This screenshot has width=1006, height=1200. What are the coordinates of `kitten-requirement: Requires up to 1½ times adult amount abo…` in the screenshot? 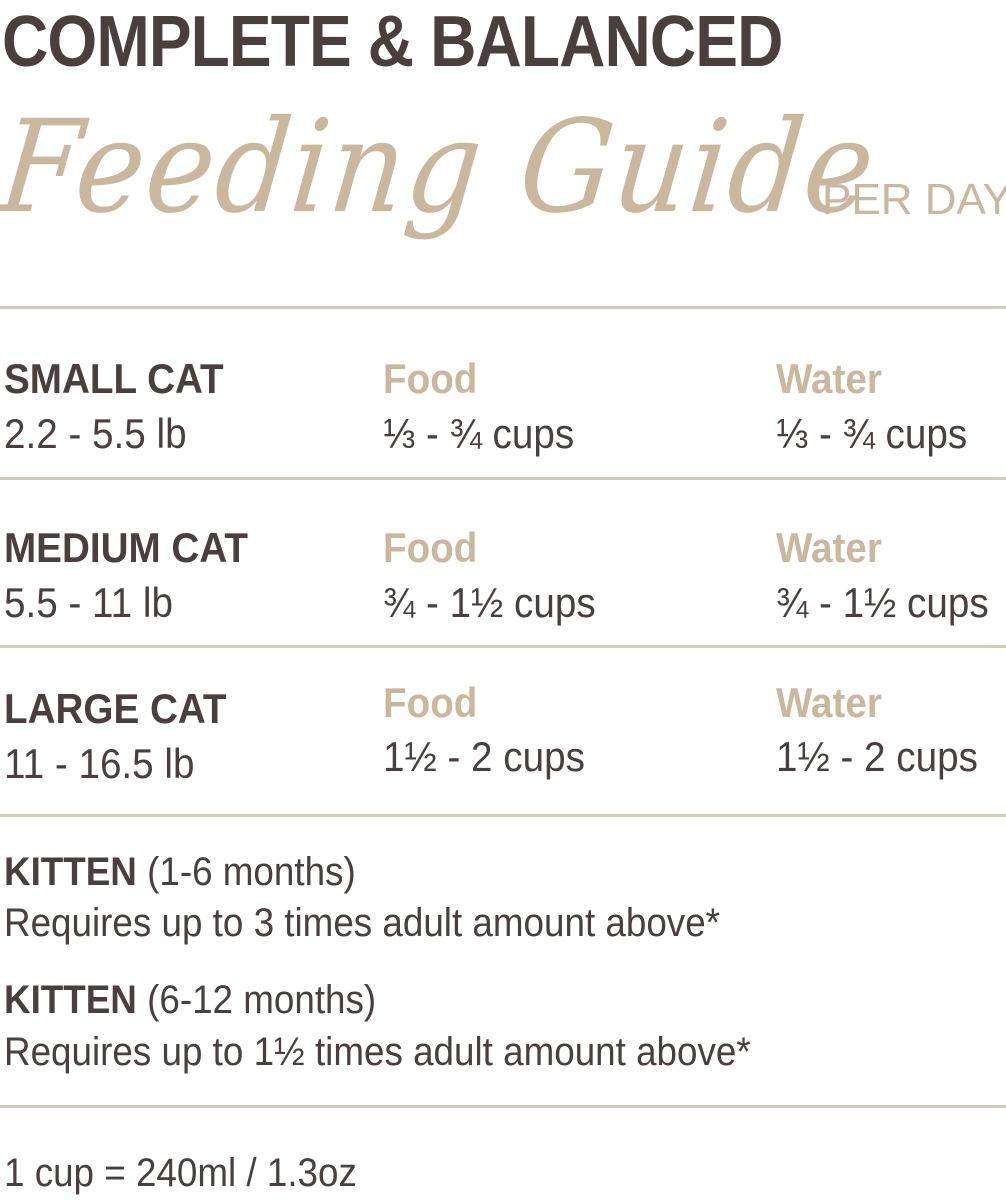 It's located at (377, 1052).